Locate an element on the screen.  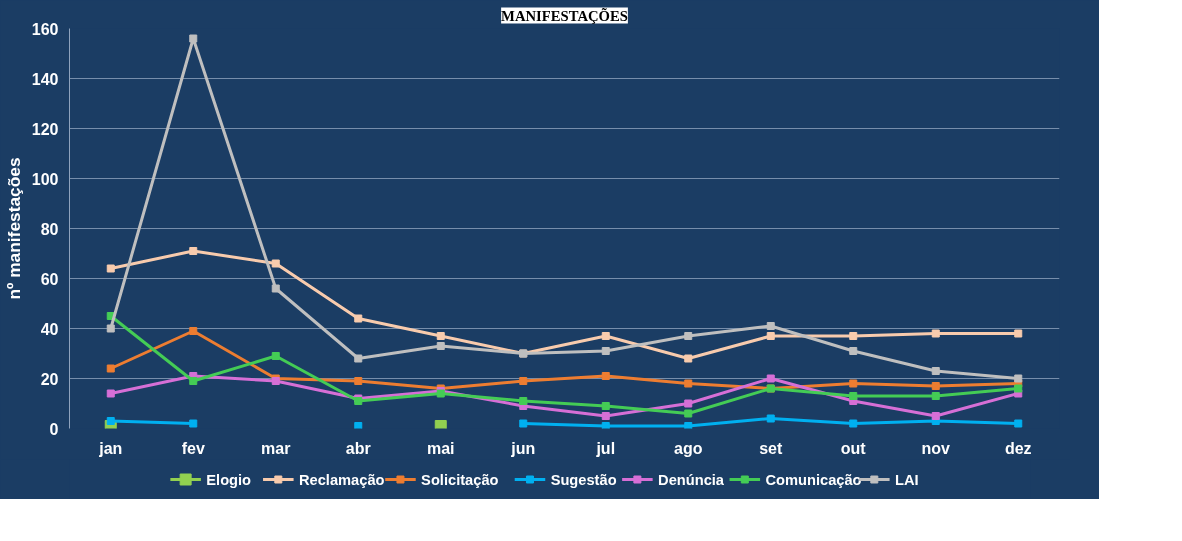
x-tick-label: ago is located at coordinates (688, 448).